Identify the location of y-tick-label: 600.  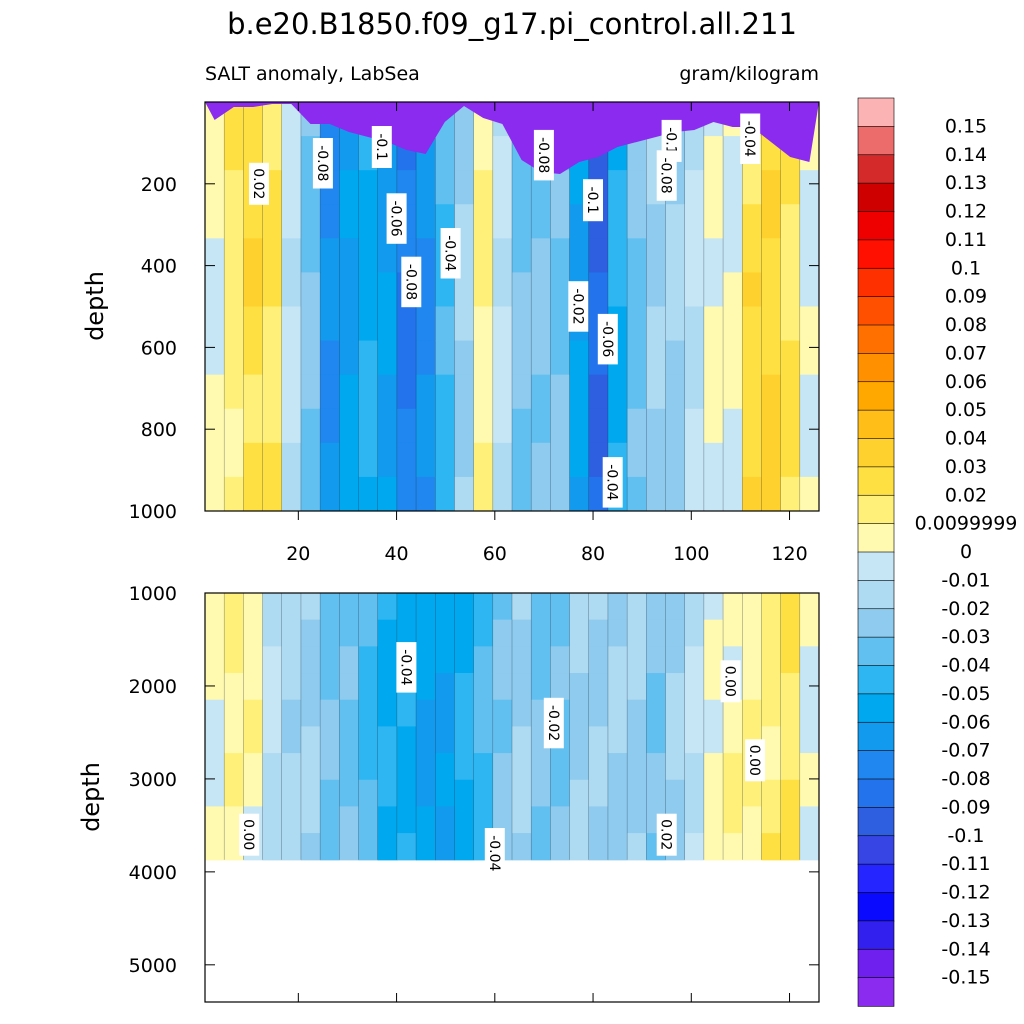
(159, 348).